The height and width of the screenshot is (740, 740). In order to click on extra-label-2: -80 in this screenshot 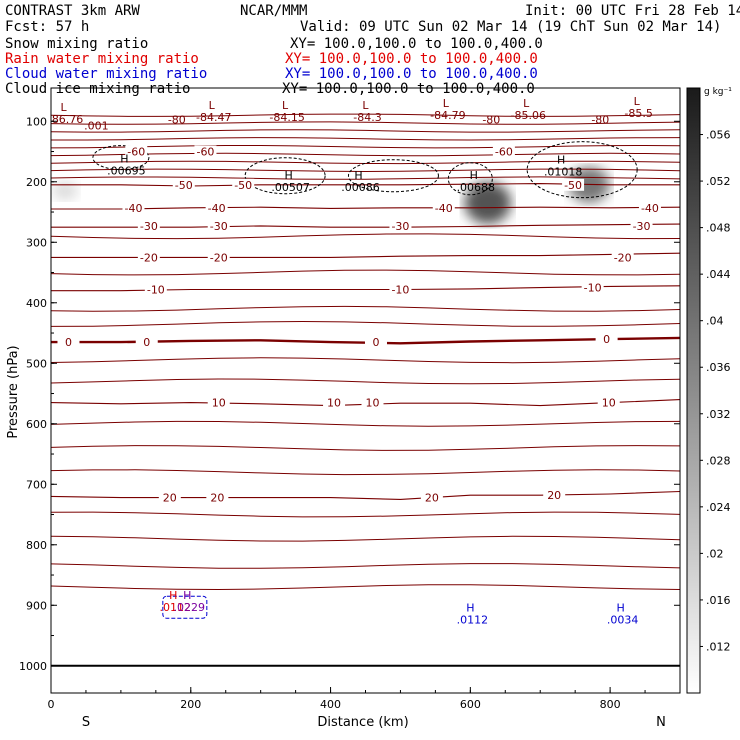, I will do `click(600, 119)`.